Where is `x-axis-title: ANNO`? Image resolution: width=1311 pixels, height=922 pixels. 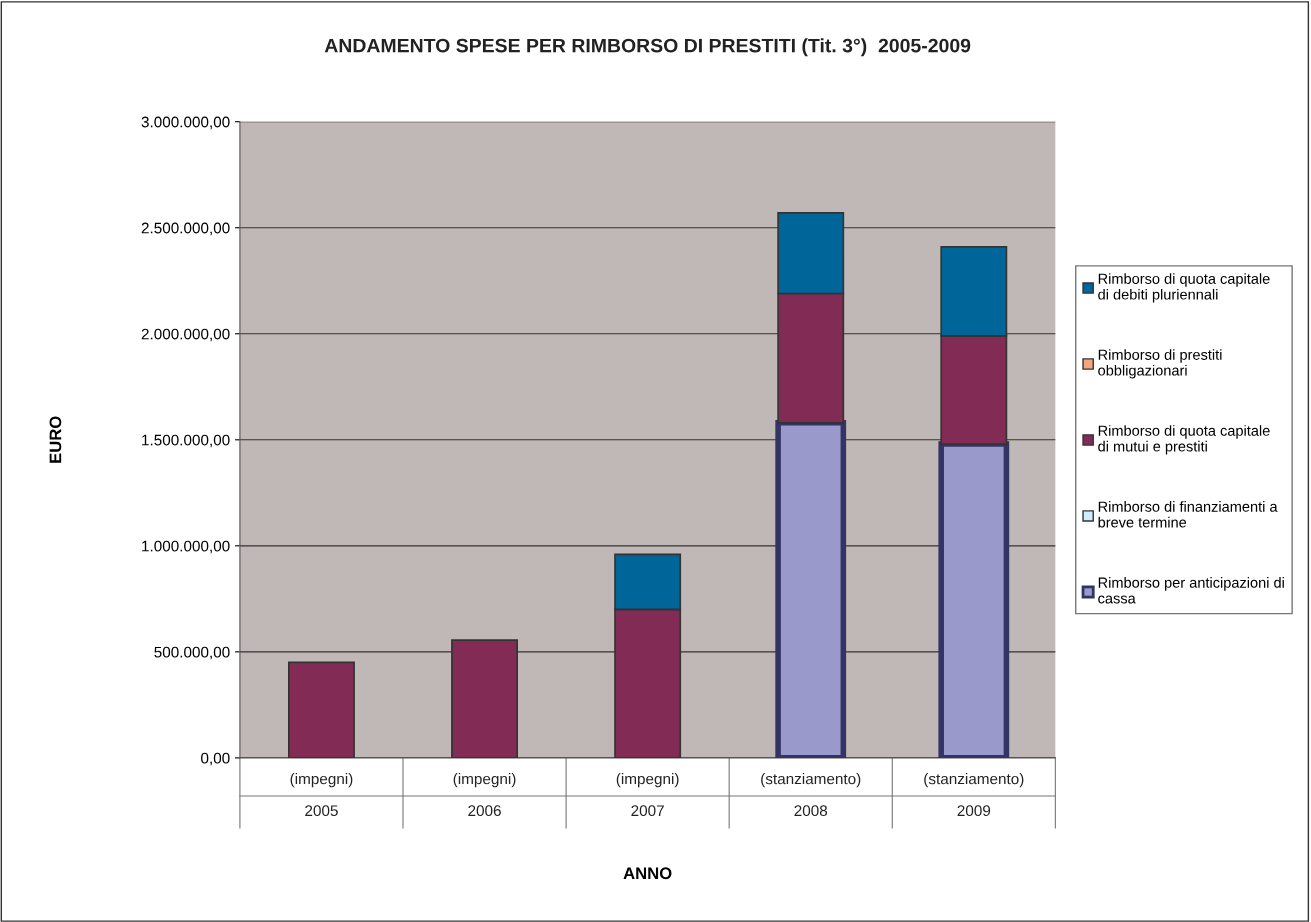 x-axis-title: ANNO is located at coordinates (647, 873).